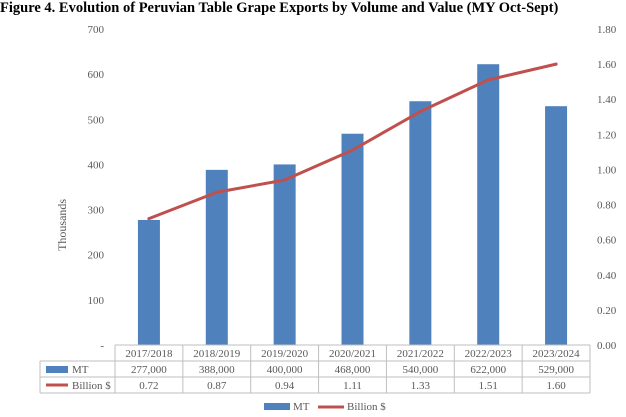 This screenshot has width=626, height=417. What do you see at coordinates (607, 65) in the screenshot?
I see `y2-tick-label: 1.60` at bounding box center [607, 65].